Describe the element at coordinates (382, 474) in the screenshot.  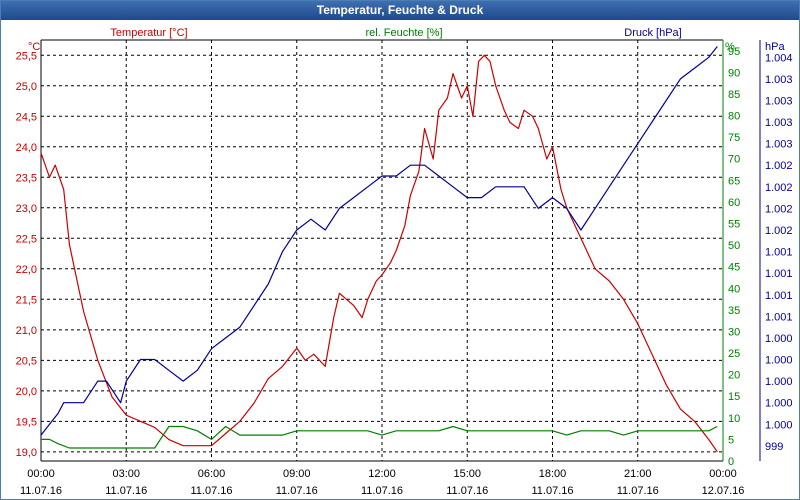
I see `x-tick-time: 12:00` at that location.